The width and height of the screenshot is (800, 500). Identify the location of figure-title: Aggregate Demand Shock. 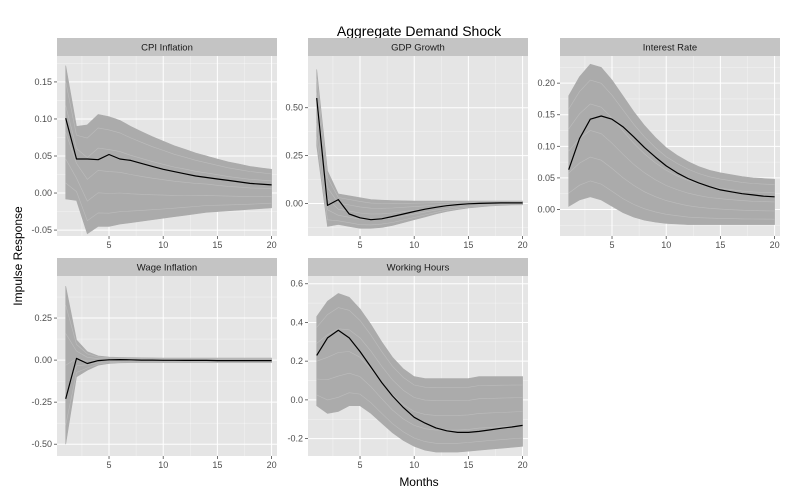
(419, 31).